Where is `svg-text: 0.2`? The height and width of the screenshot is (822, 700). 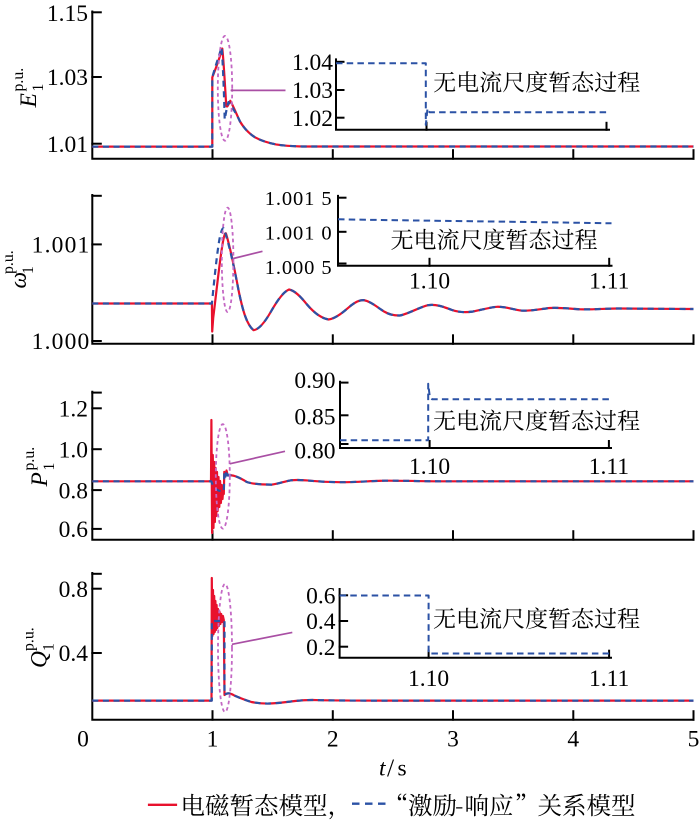 svg-text: 0.2 is located at coordinates (320, 648).